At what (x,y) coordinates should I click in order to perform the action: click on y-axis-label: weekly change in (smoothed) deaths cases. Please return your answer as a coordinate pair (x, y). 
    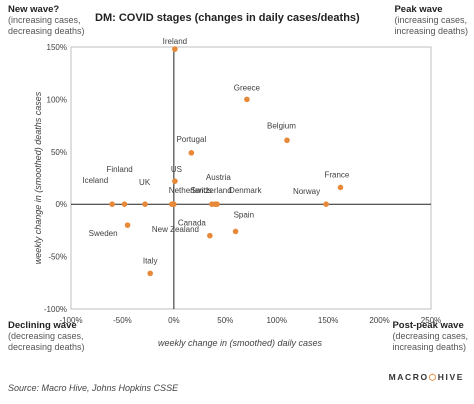
    Looking at the image, I should click on (38, 177).